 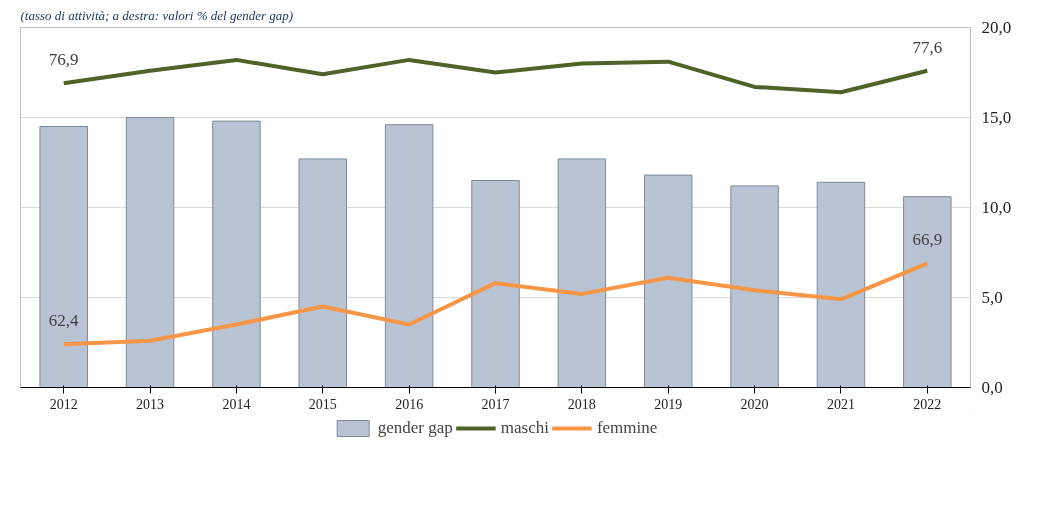 I want to click on x-tick-label: 2015, so click(x=322, y=404).